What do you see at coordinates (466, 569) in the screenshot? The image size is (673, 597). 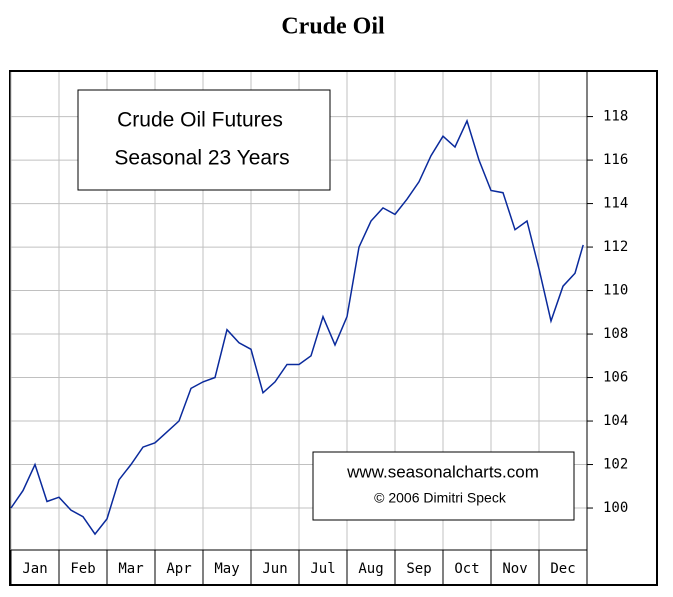 I see `x-tick-label: Oct` at bounding box center [466, 569].